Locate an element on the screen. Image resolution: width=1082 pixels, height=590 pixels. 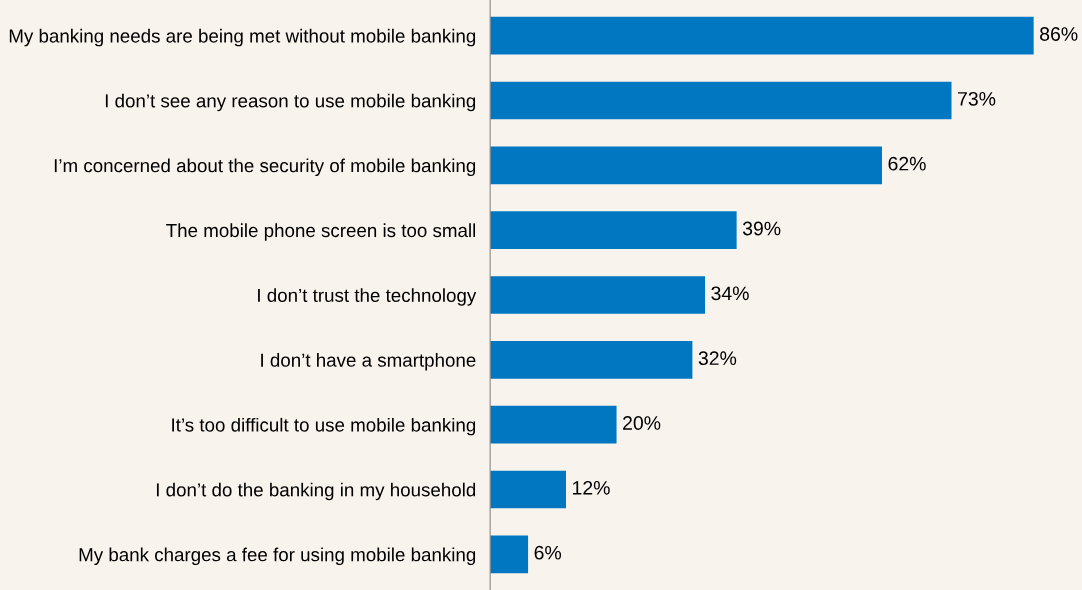
data-label: 73% is located at coordinates (977, 98).